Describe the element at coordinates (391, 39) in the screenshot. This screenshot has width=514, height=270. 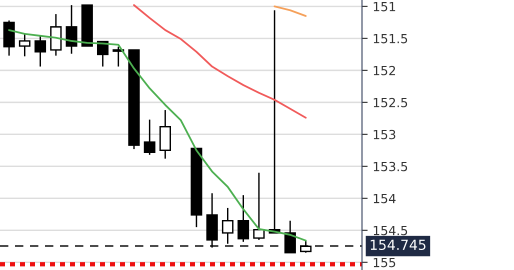
I see `y-tick-label: 151.5` at that location.